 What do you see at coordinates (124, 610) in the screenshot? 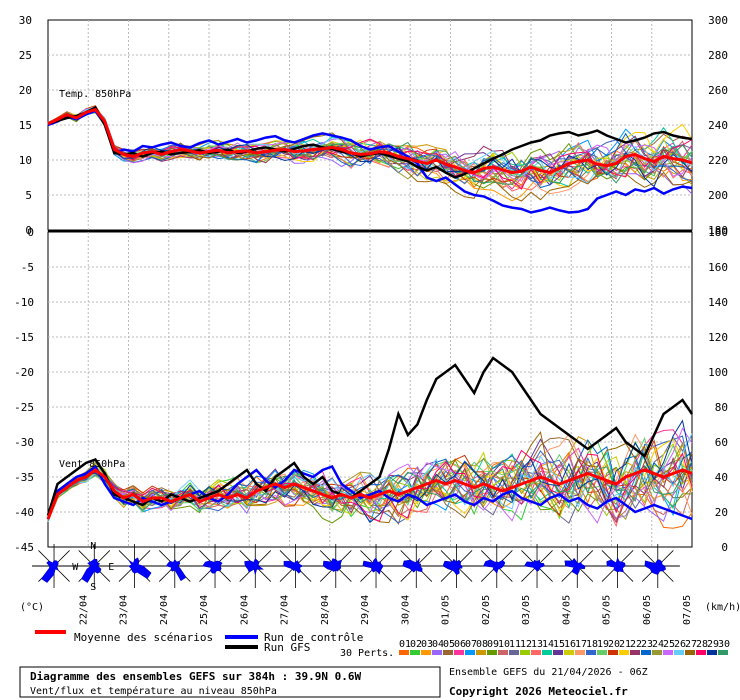
I see `date-label: 23/04` at bounding box center [124, 610].